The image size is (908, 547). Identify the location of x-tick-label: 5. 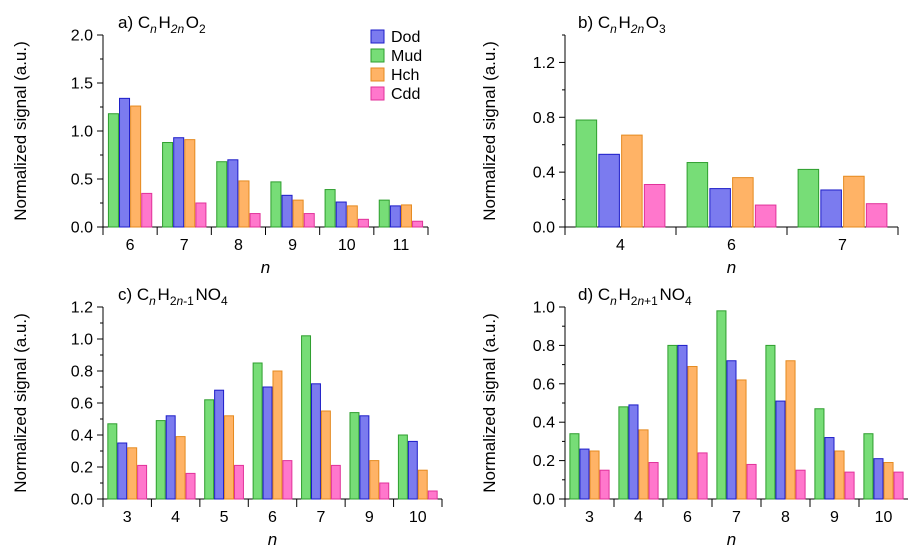
(224, 517).